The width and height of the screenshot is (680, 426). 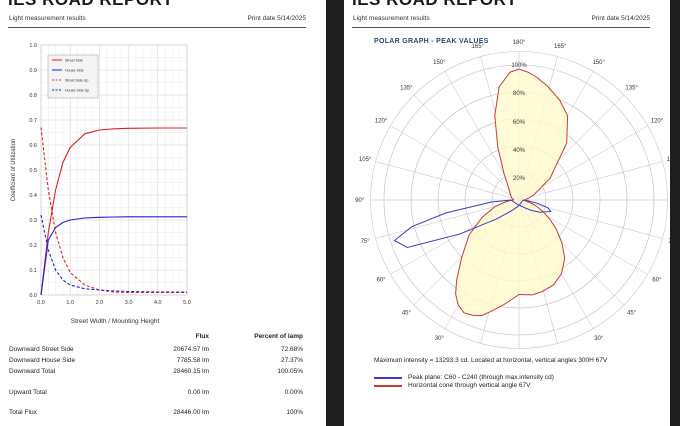 I want to click on polar-curve-peak-plane, so click(x=472, y=224).